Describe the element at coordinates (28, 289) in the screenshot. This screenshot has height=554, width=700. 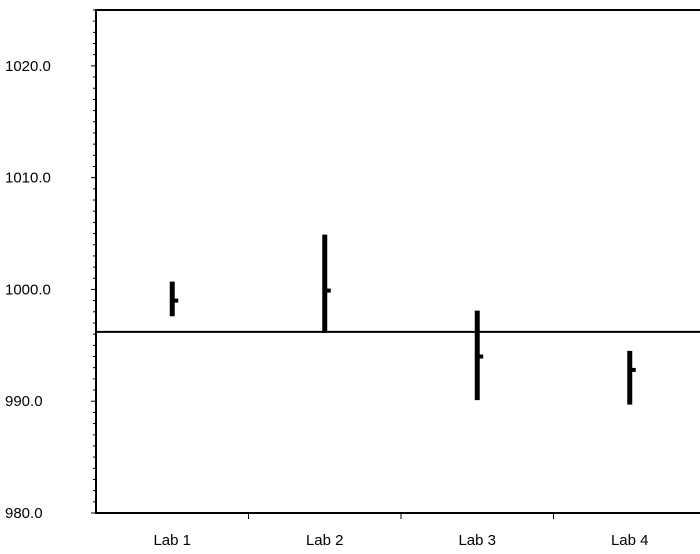
I see `y-tick-label: 1000.0` at that location.